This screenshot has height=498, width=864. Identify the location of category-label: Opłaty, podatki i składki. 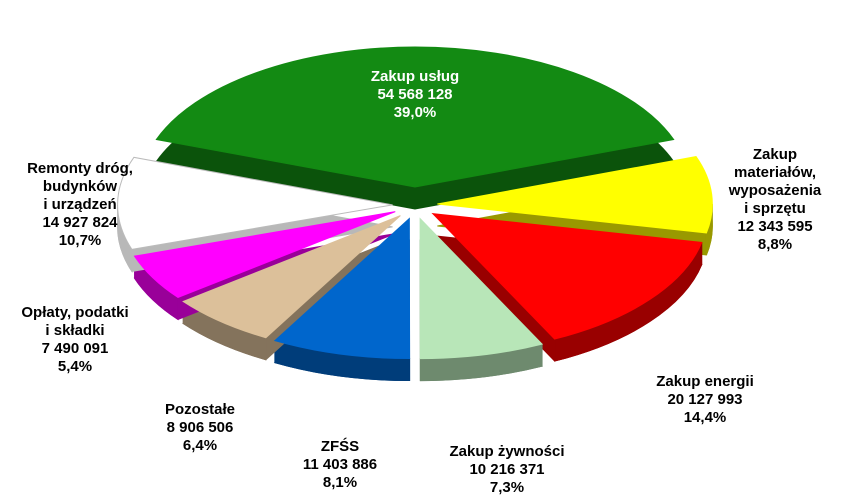
(75, 321).